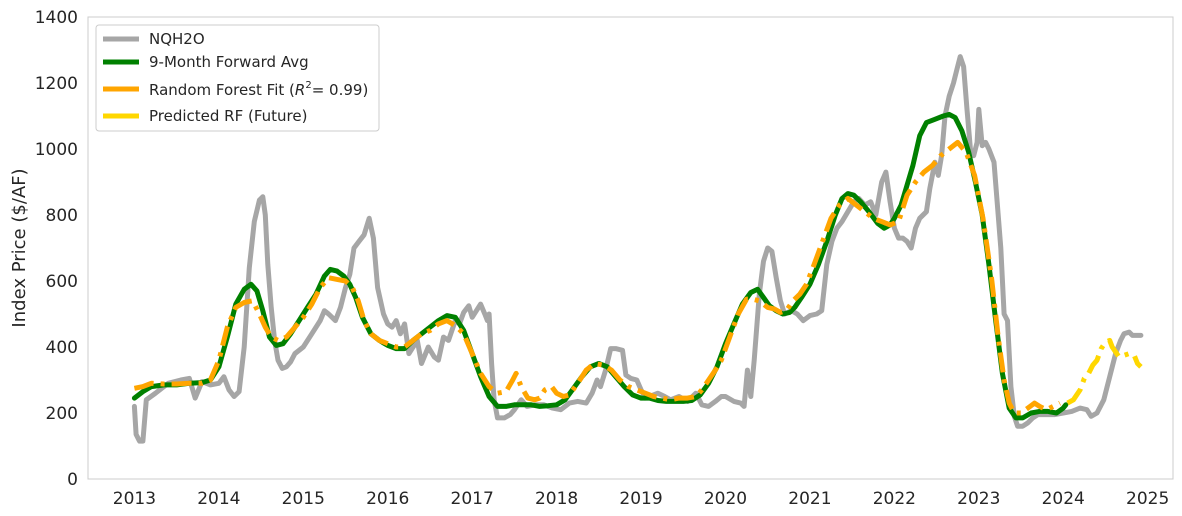 This screenshot has height=516, width=1182. Describe the element at coordinates (472, 499) in the screenshot. I see `x-tick-label: 2017` at that location.